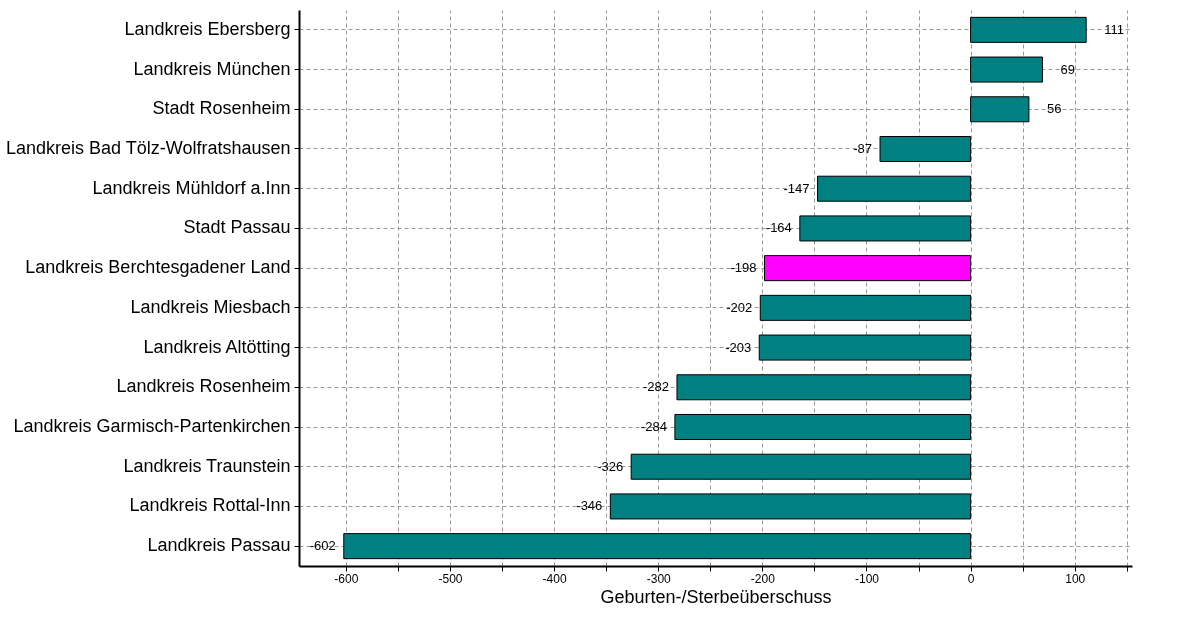  I want to click on x-tick-label: 0, so click(971, 578).